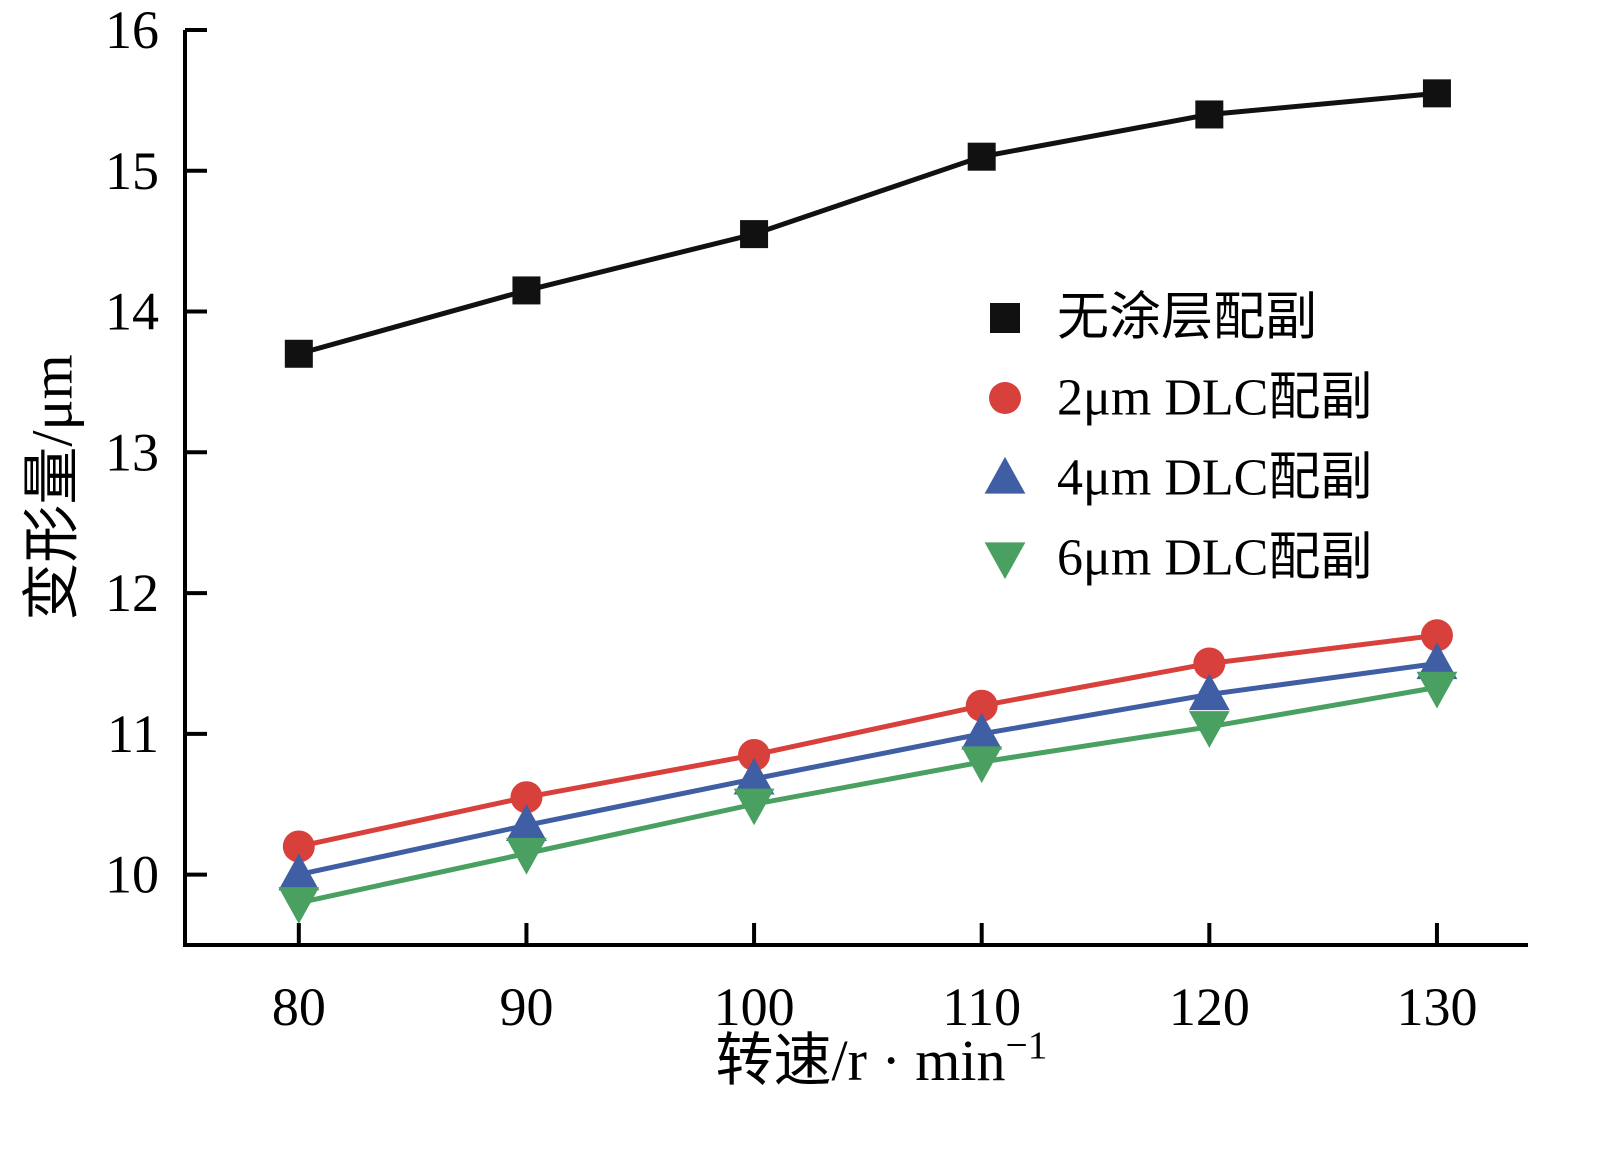  Describe the element at coordinates (1436, 1007) in the screenshot. I see `x-tick-label: 130` at that location.